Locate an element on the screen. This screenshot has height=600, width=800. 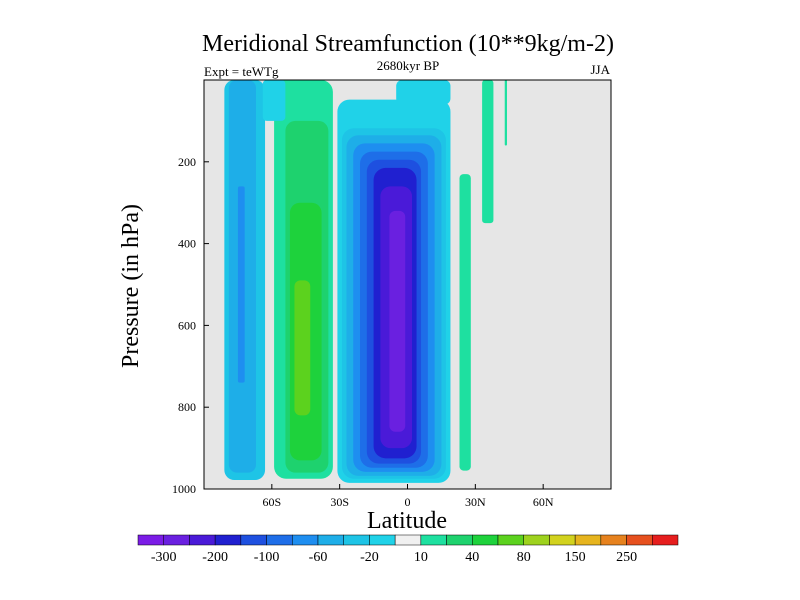
period-label: 2680kyr BP is located at coordinates (408, 65).